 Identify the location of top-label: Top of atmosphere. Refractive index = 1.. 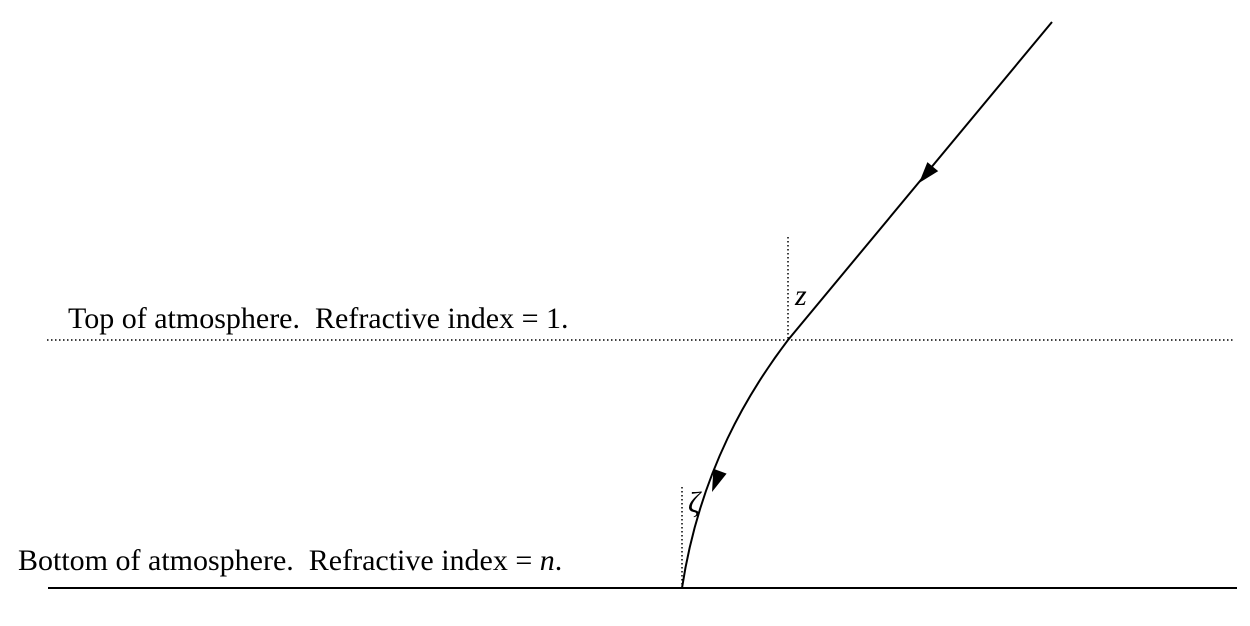
(318, 318).